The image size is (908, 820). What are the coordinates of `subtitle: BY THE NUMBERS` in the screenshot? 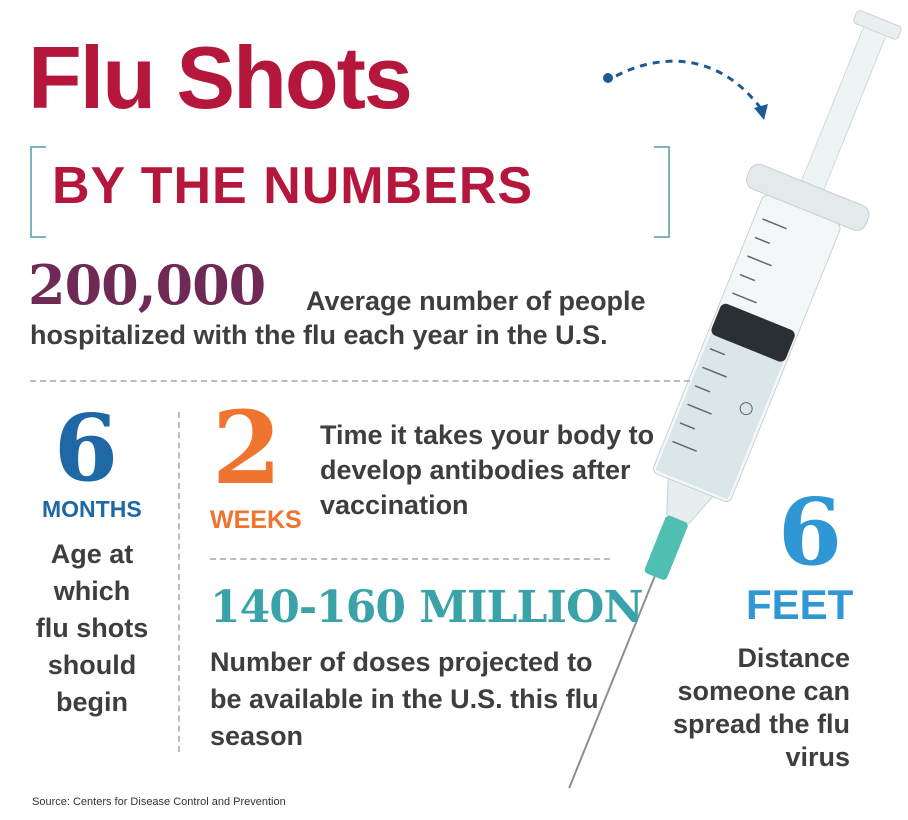 It's located at (293, 186).